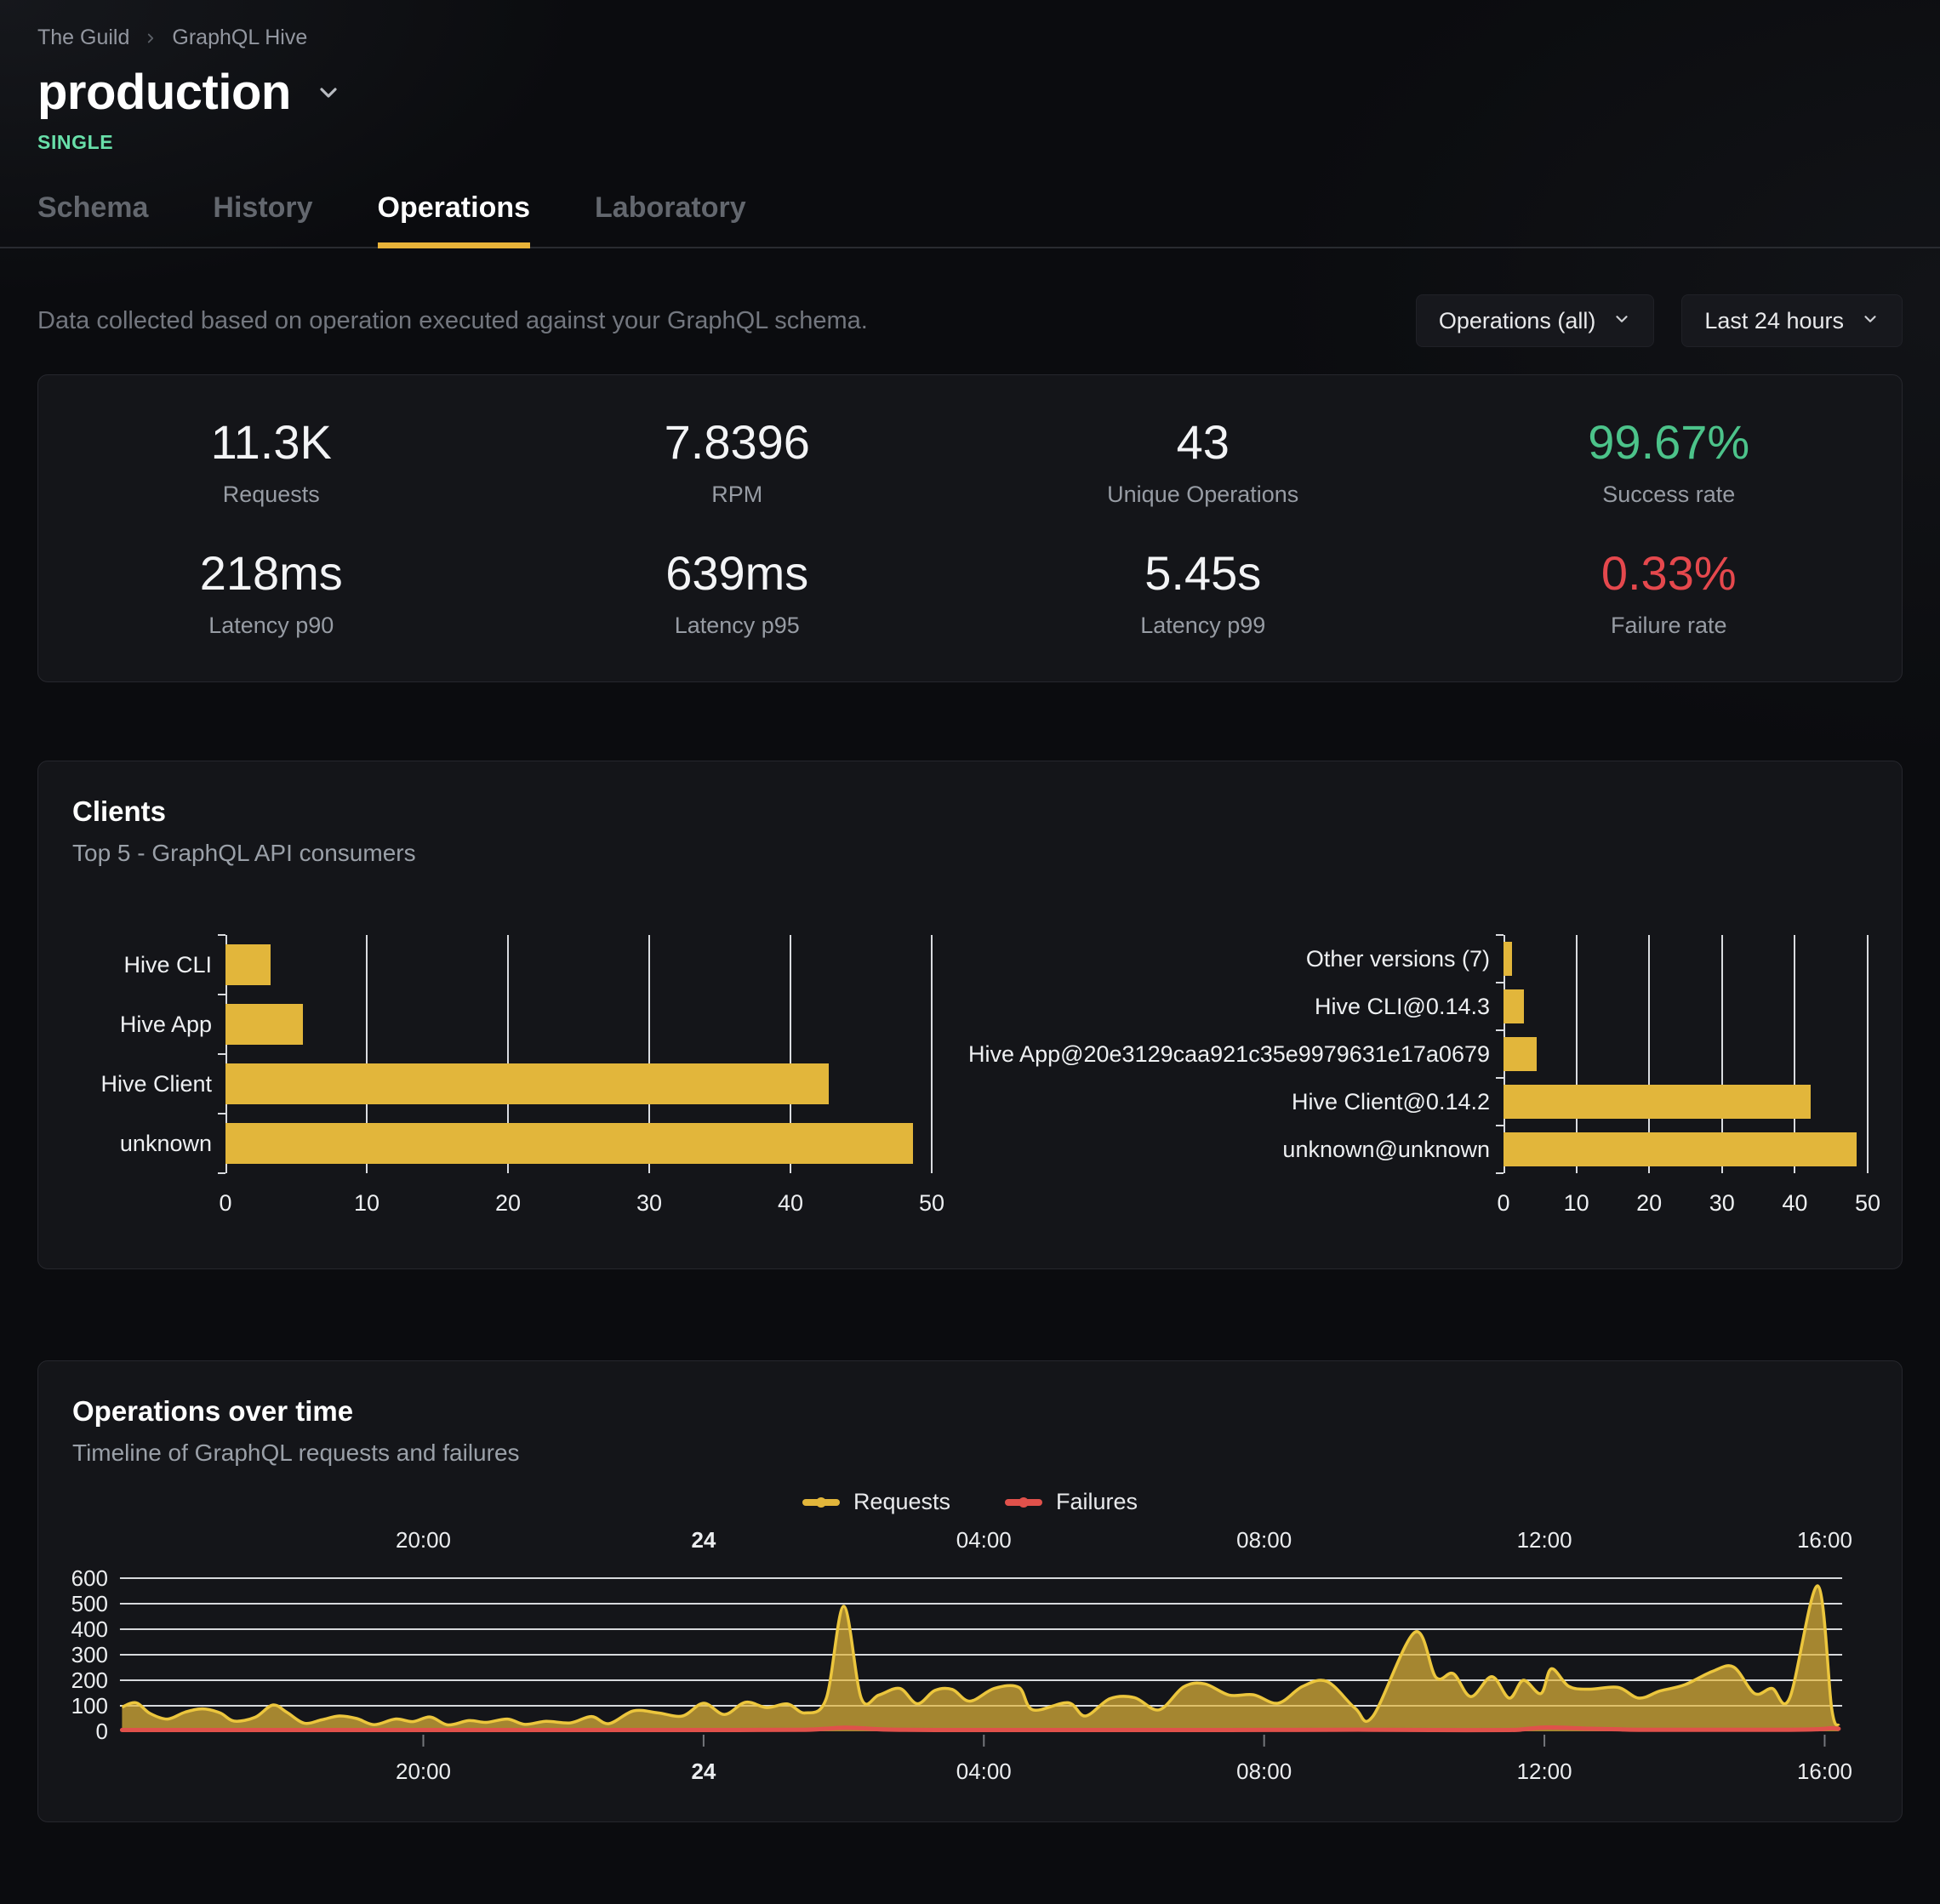 The width and height of the screenshot is (1940, 1904). Describe the element at coordinates (984, 1540) in the screenshot. I see `x-tick-label-top: 04:00` at that location.